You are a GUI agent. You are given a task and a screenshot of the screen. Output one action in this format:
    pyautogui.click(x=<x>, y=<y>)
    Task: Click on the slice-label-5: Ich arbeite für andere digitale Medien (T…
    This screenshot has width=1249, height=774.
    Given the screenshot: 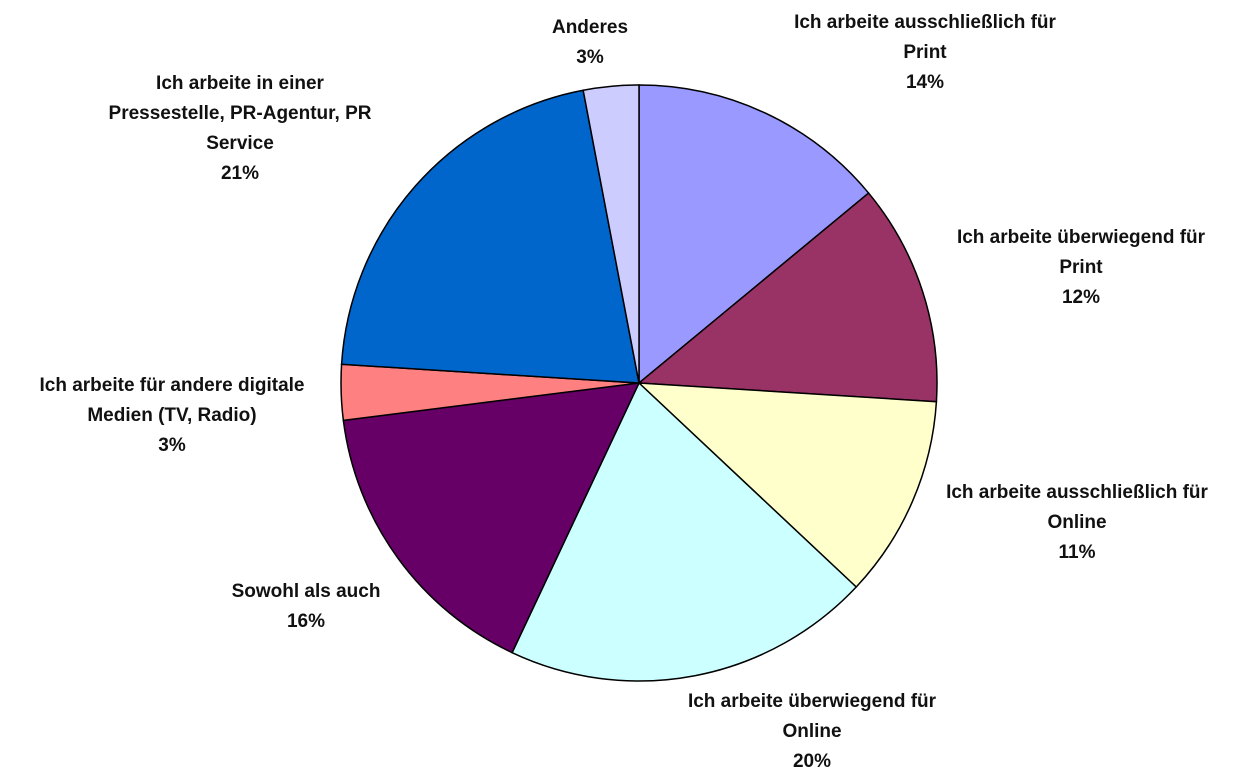 What is the action you would take?
    pyautogui.click(x=171, y=415)
    